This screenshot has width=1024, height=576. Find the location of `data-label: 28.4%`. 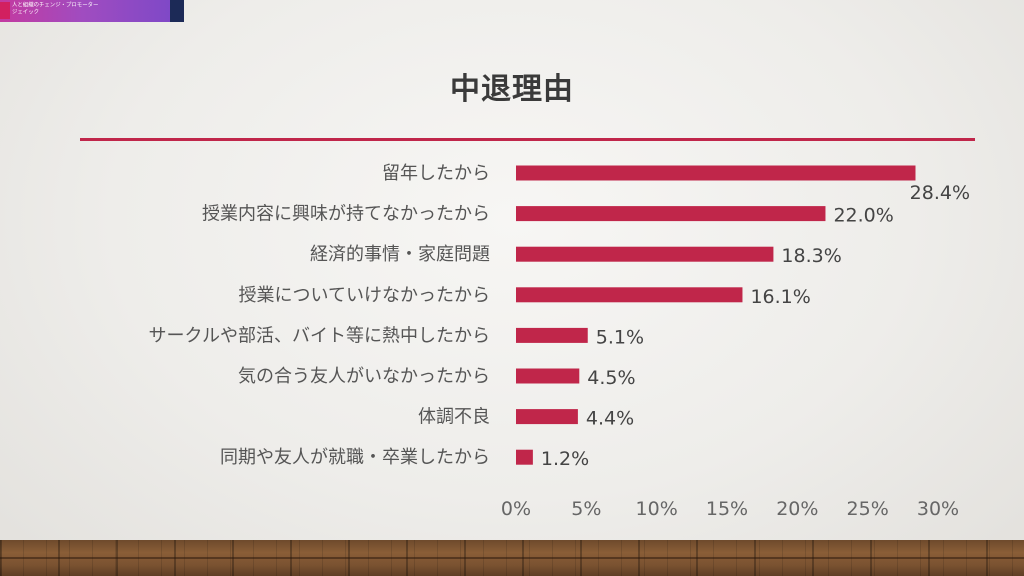

data-label: 28.4% is located at coordinates (940, 193).